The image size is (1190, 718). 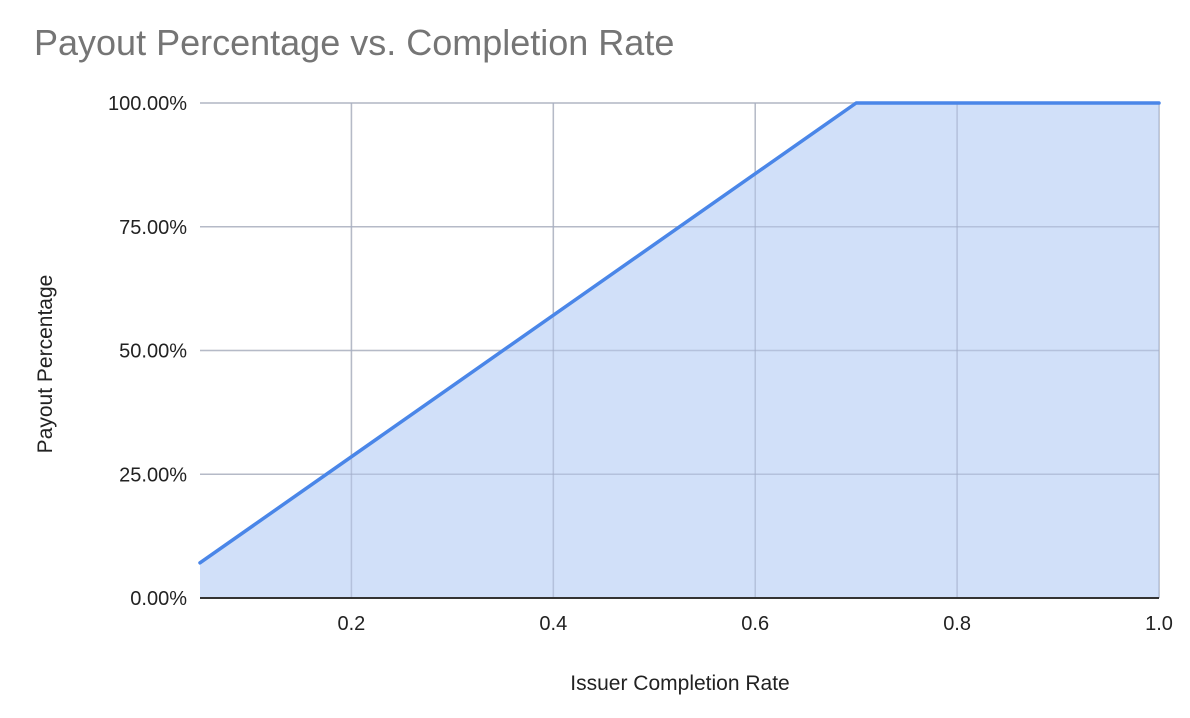 What do you see at coordinates (153, 228) in the screenshot?
I see `y-tick-label: 75.00%` at bounding box center [153, 228].